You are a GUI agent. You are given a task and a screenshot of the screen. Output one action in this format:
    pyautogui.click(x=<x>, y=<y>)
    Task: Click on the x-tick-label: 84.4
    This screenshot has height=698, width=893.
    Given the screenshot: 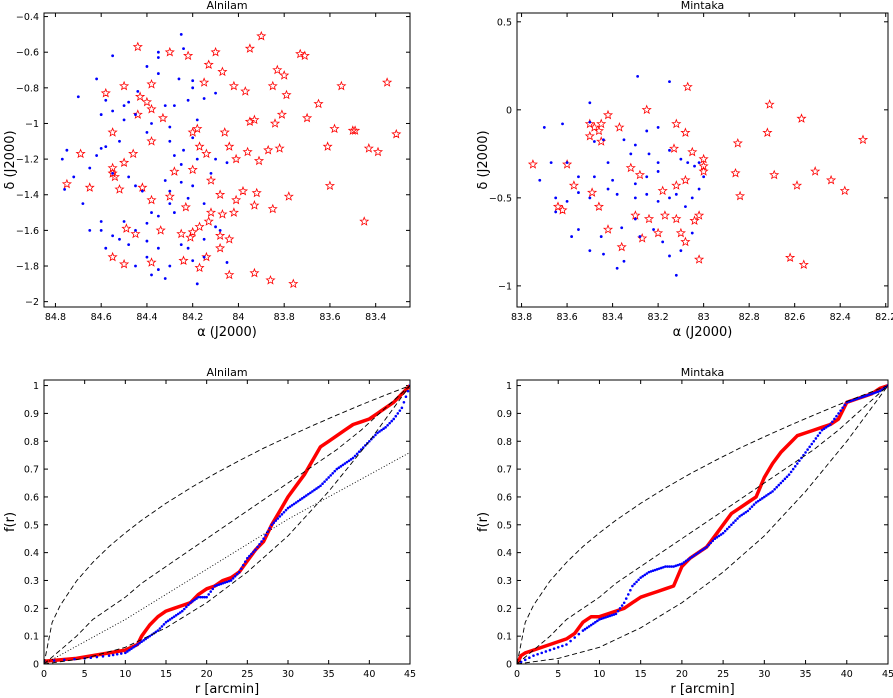 What is the action you would take?
    pyautogui.click(x=146, y=317)
    